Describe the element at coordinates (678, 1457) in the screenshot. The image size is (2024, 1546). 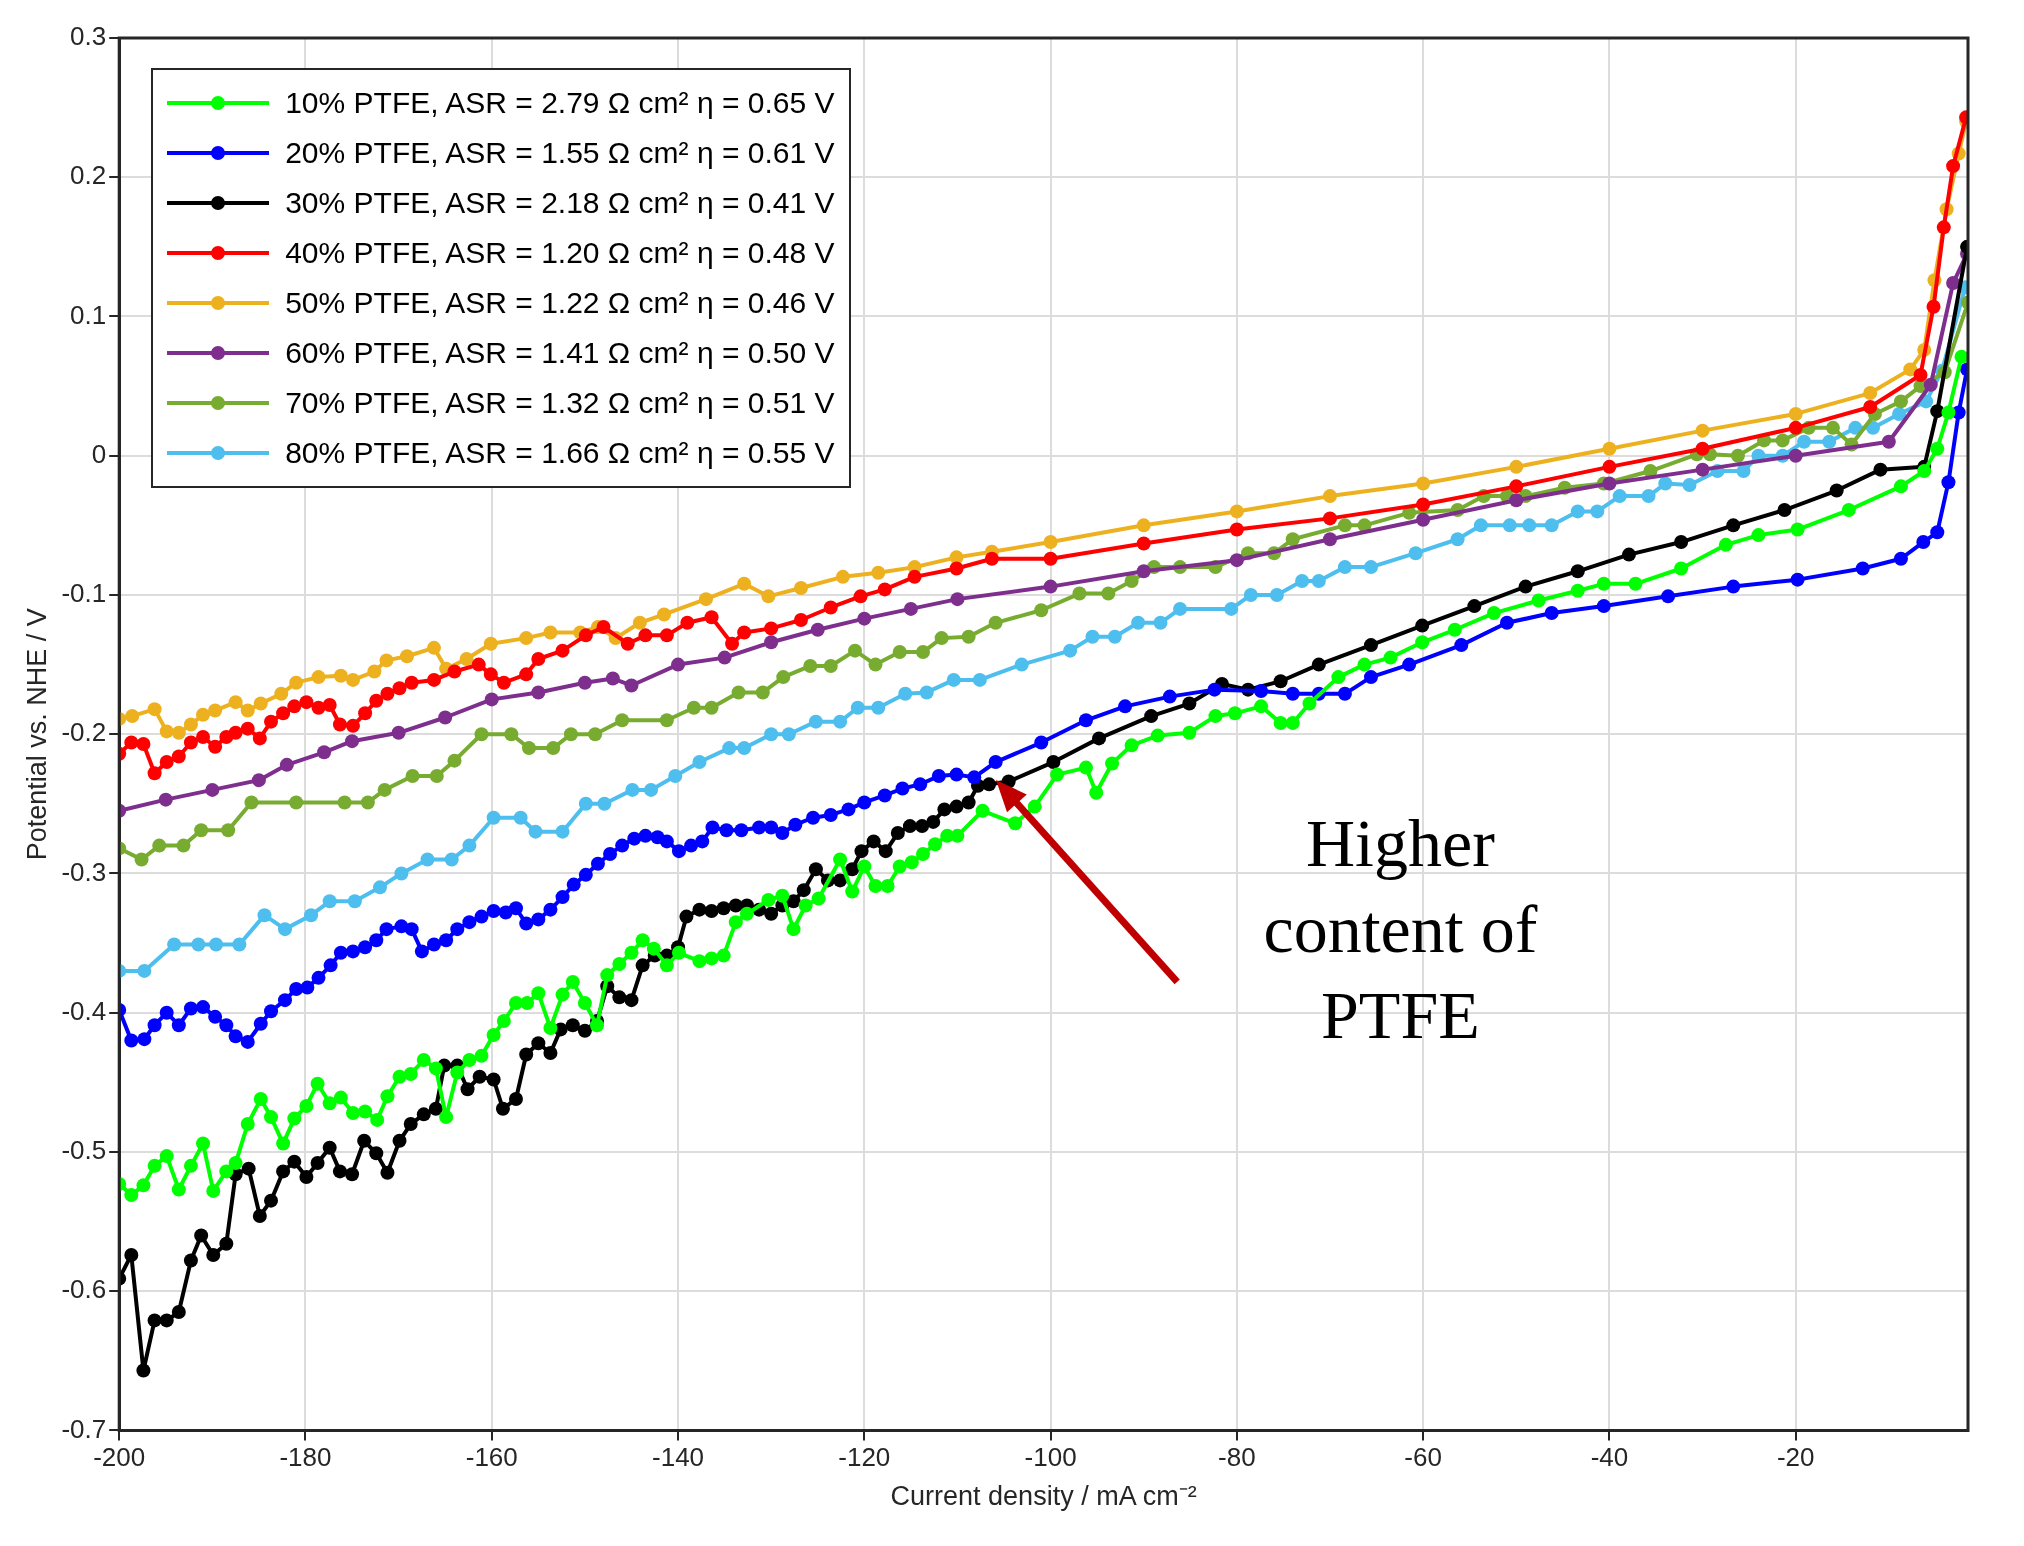
I see `x-tick-label: -140` at that location.